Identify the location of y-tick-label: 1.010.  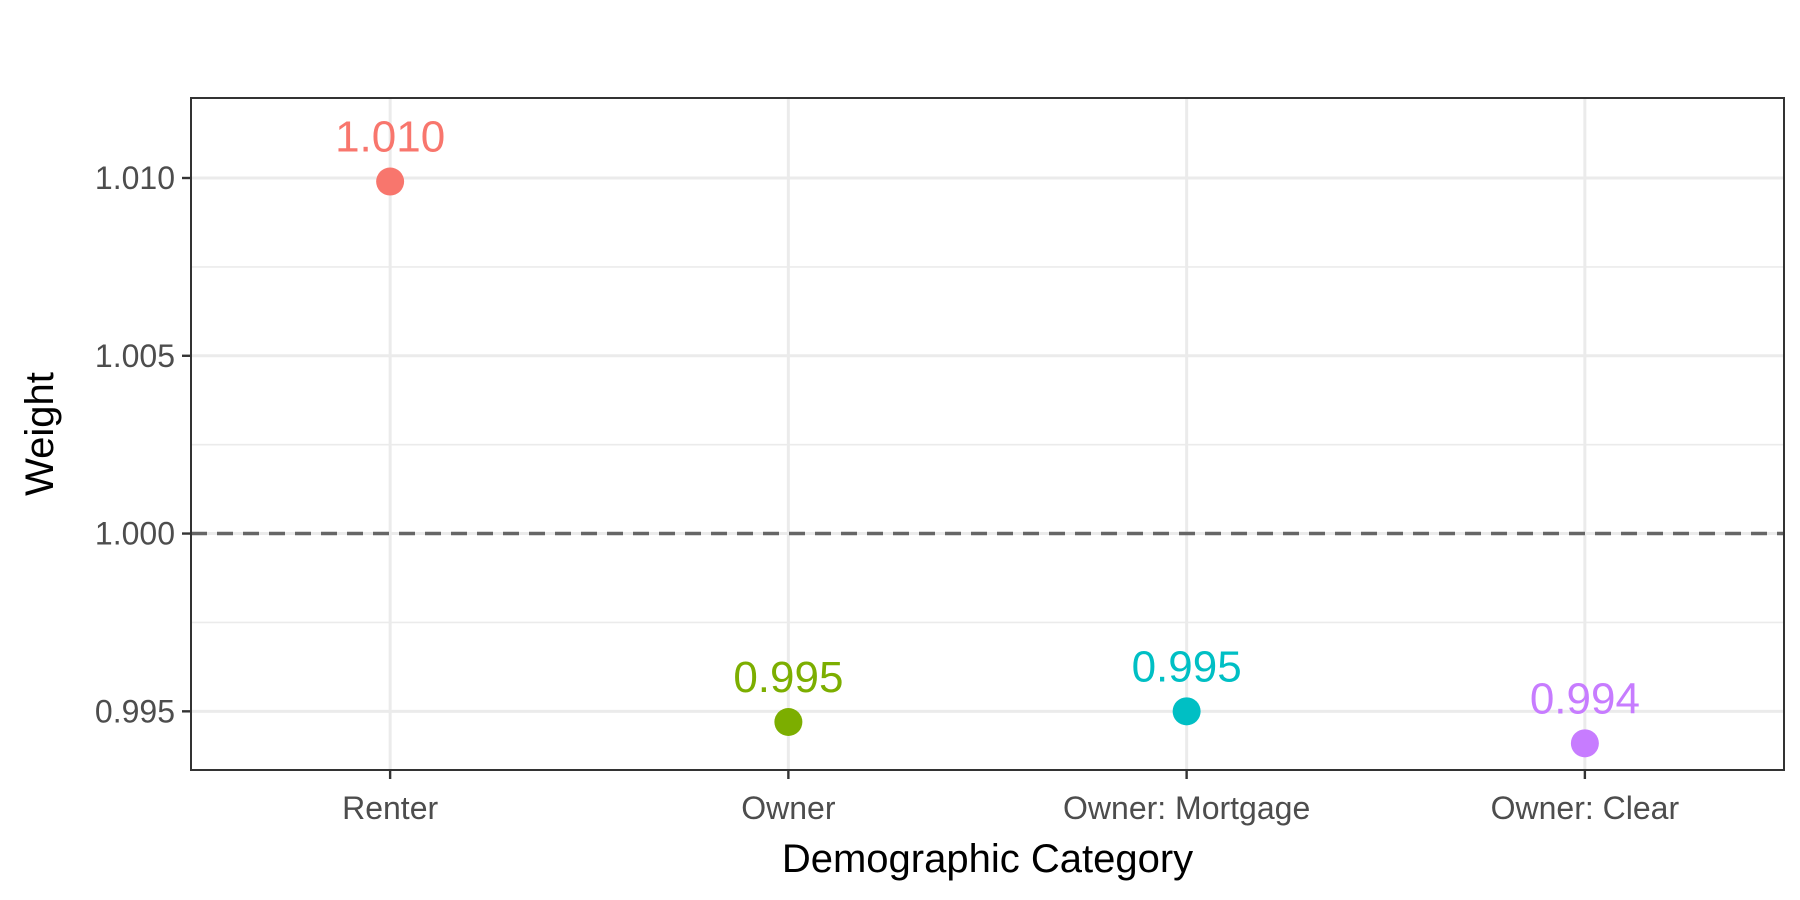
(135, 178).